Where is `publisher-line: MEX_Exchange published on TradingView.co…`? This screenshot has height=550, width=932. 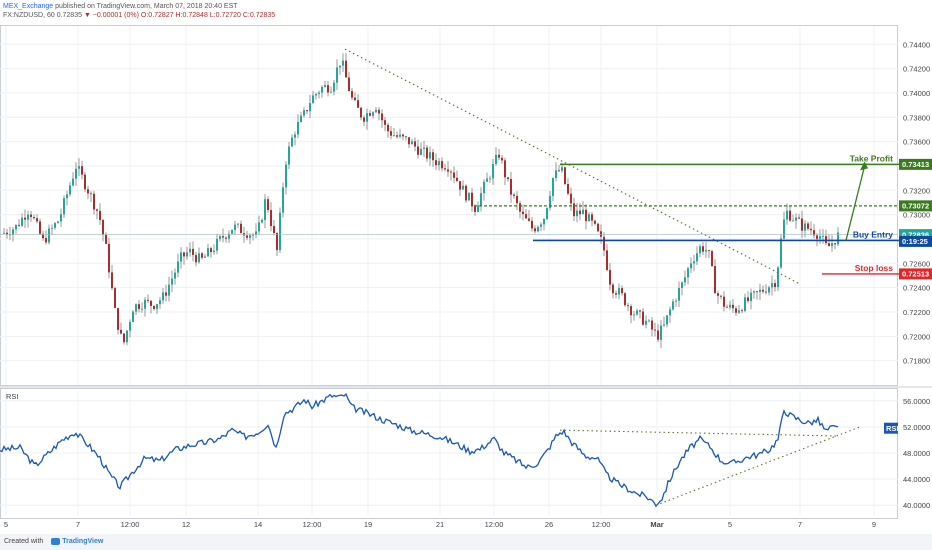
publisher-line: MEX_Exchange published on TradingView.co… is located at coordinates (120, 6).